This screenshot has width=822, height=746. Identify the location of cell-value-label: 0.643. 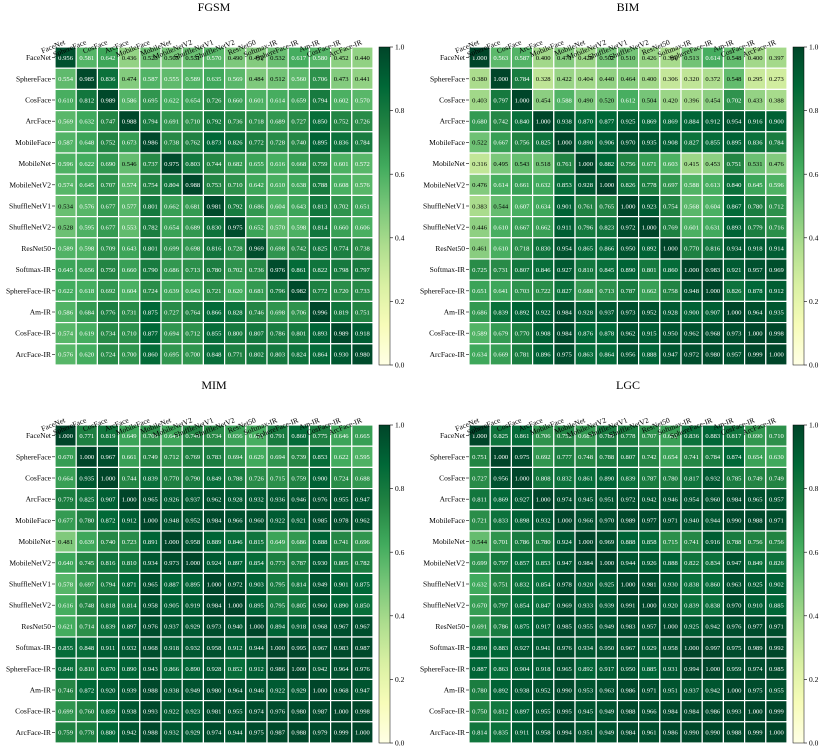
(193, 291).